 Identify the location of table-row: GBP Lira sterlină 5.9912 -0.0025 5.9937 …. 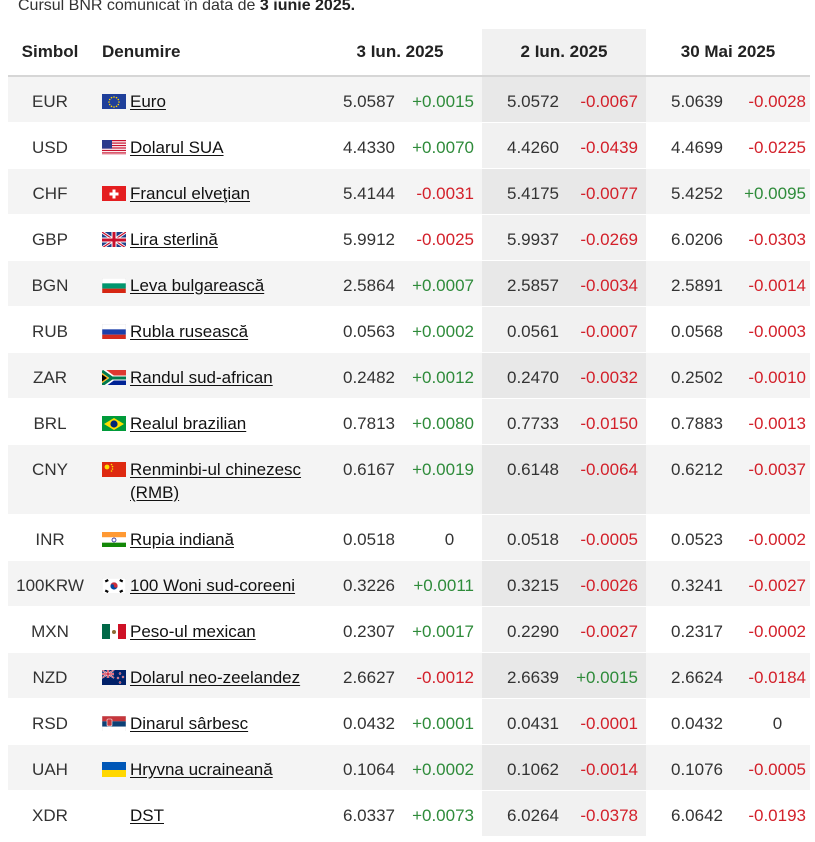
(409, 237).